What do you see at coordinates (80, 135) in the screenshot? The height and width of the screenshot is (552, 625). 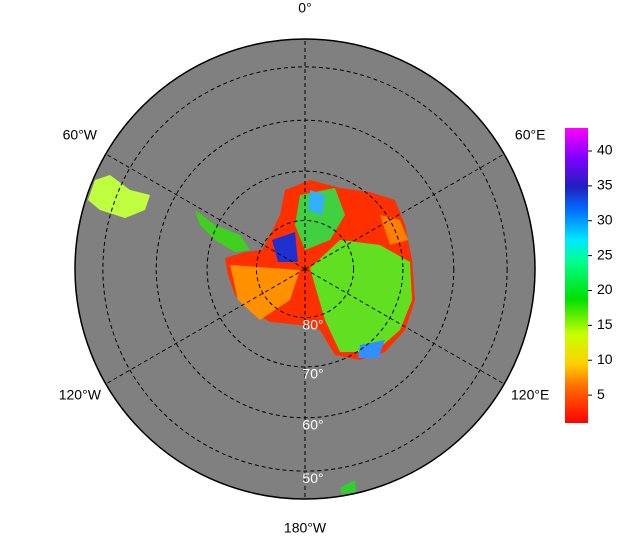 I see `meridian-label: 60°W` at bounding box center [80, 135].